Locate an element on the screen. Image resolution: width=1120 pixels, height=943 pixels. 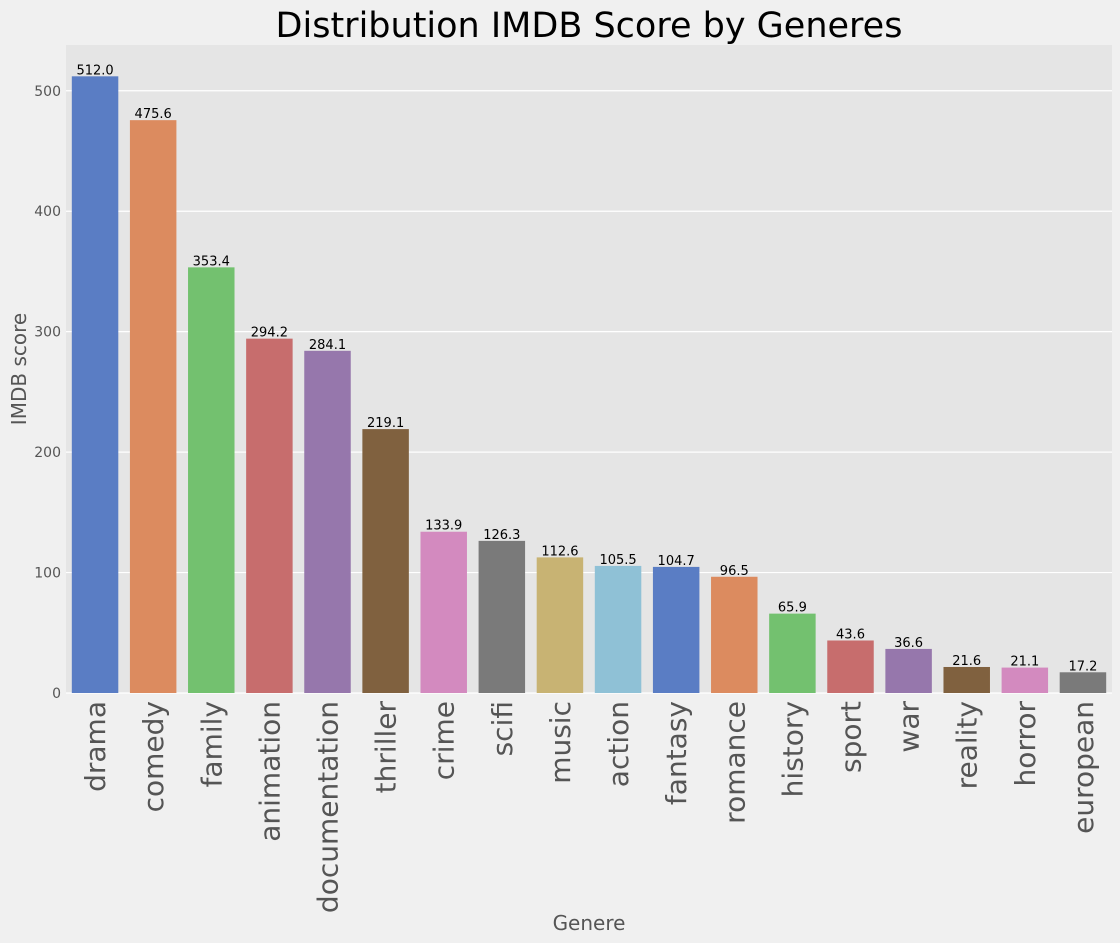
x-tick-label-comedy: comedy is located at coordinates (153, 756).